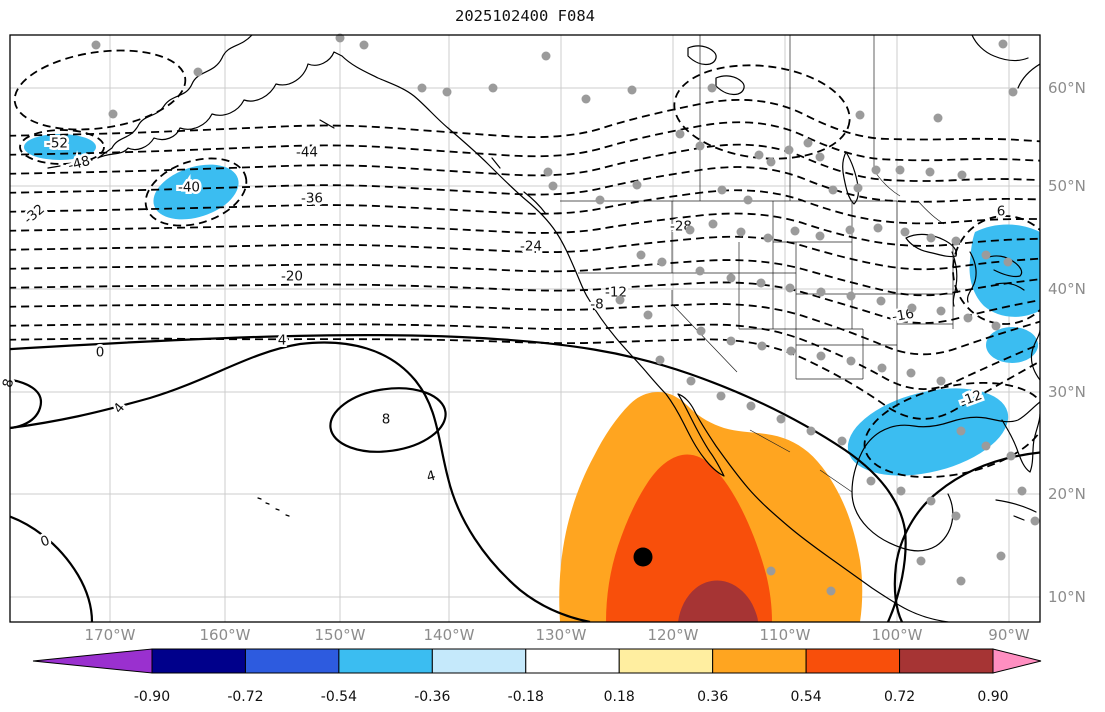 The width and height of the screenshot is (1105, 712). What do you see at coordinates (34, 214) in the screenshot?
I see `contour-label: -32` at bounding box center [34, 214].